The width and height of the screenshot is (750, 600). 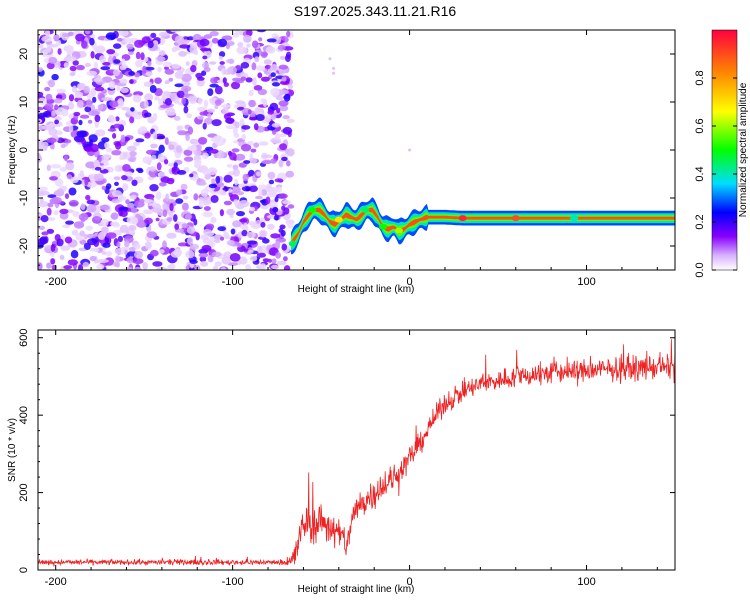 I want to click on spectrogram-y-tick-label: 20, so click(x=24, y=54).